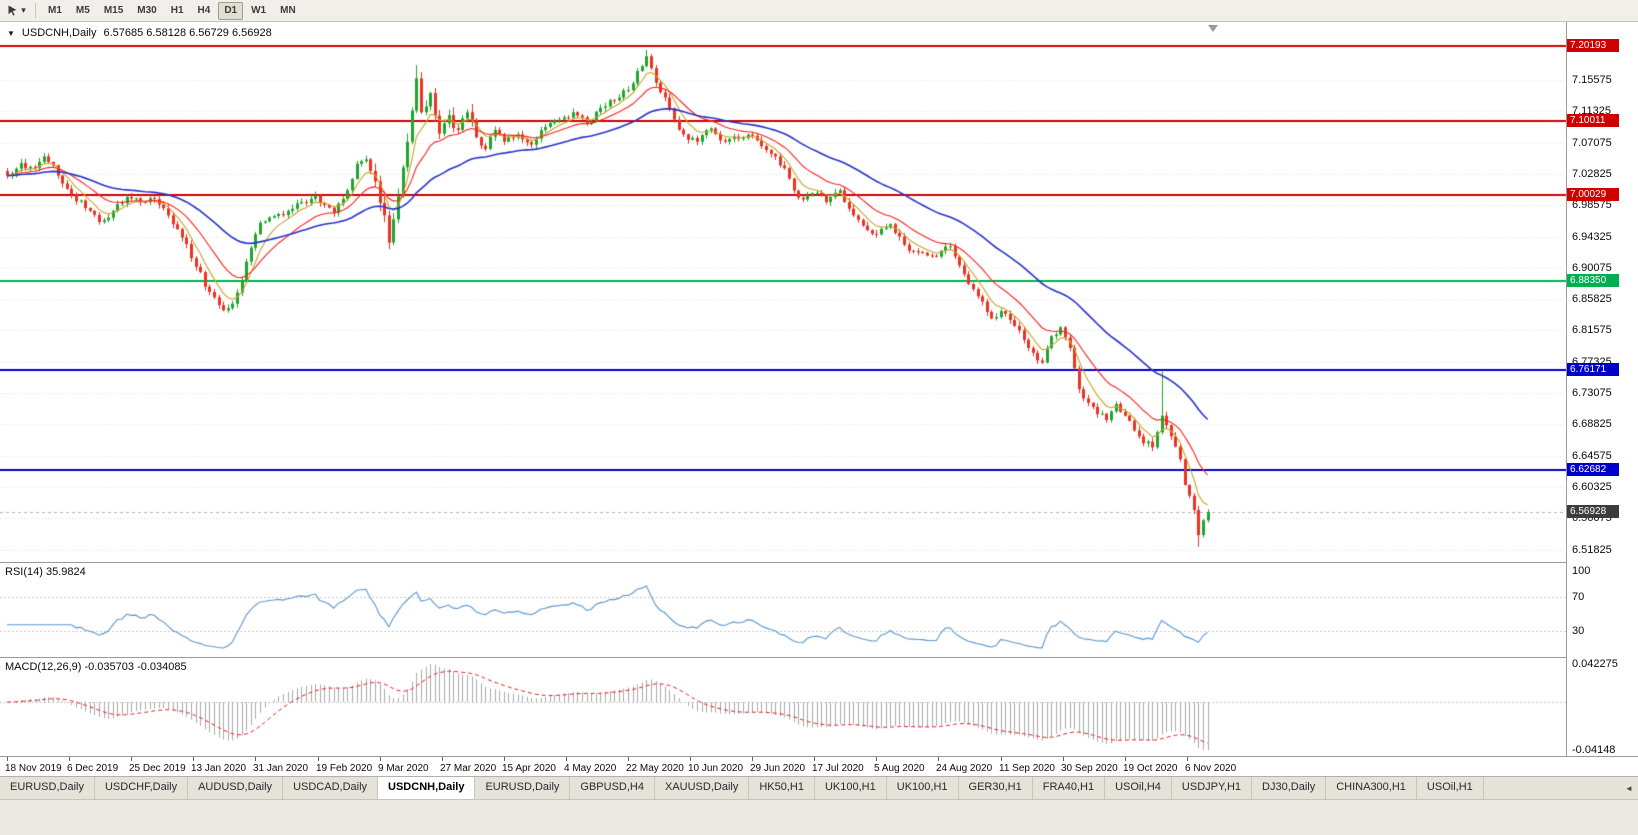 This screenshot has width=1638, height=835. I want to click on chart-cursor-button, so click(12, 11).